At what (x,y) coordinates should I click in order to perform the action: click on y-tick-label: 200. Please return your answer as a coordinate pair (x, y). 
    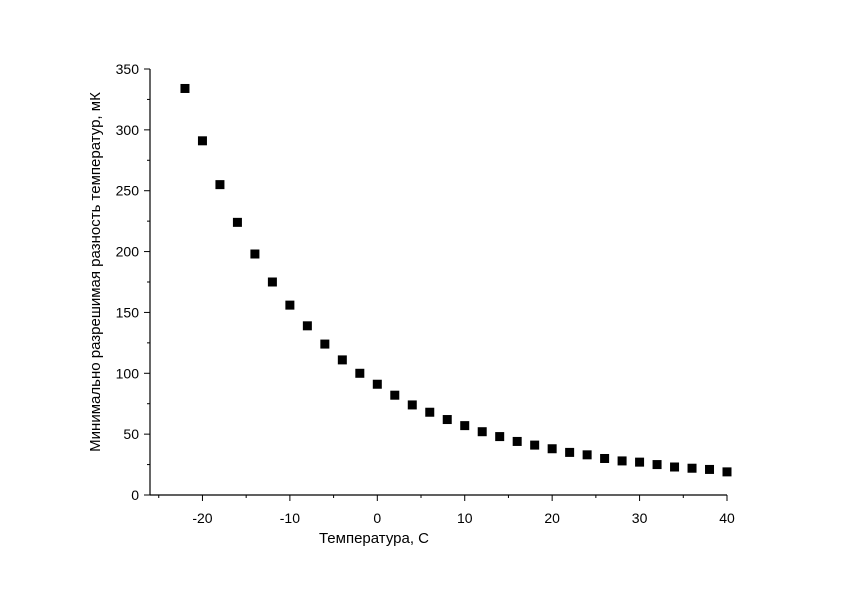
    Looking at the image, I should click on (128, 252).